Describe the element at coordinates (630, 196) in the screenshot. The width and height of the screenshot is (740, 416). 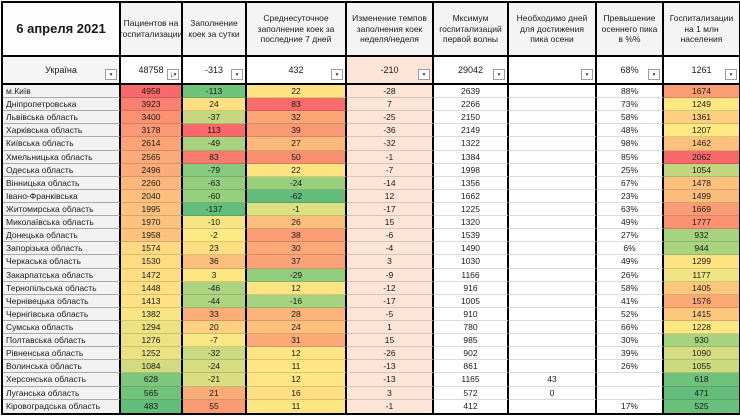
I see `value-cell: 23%` at that location.